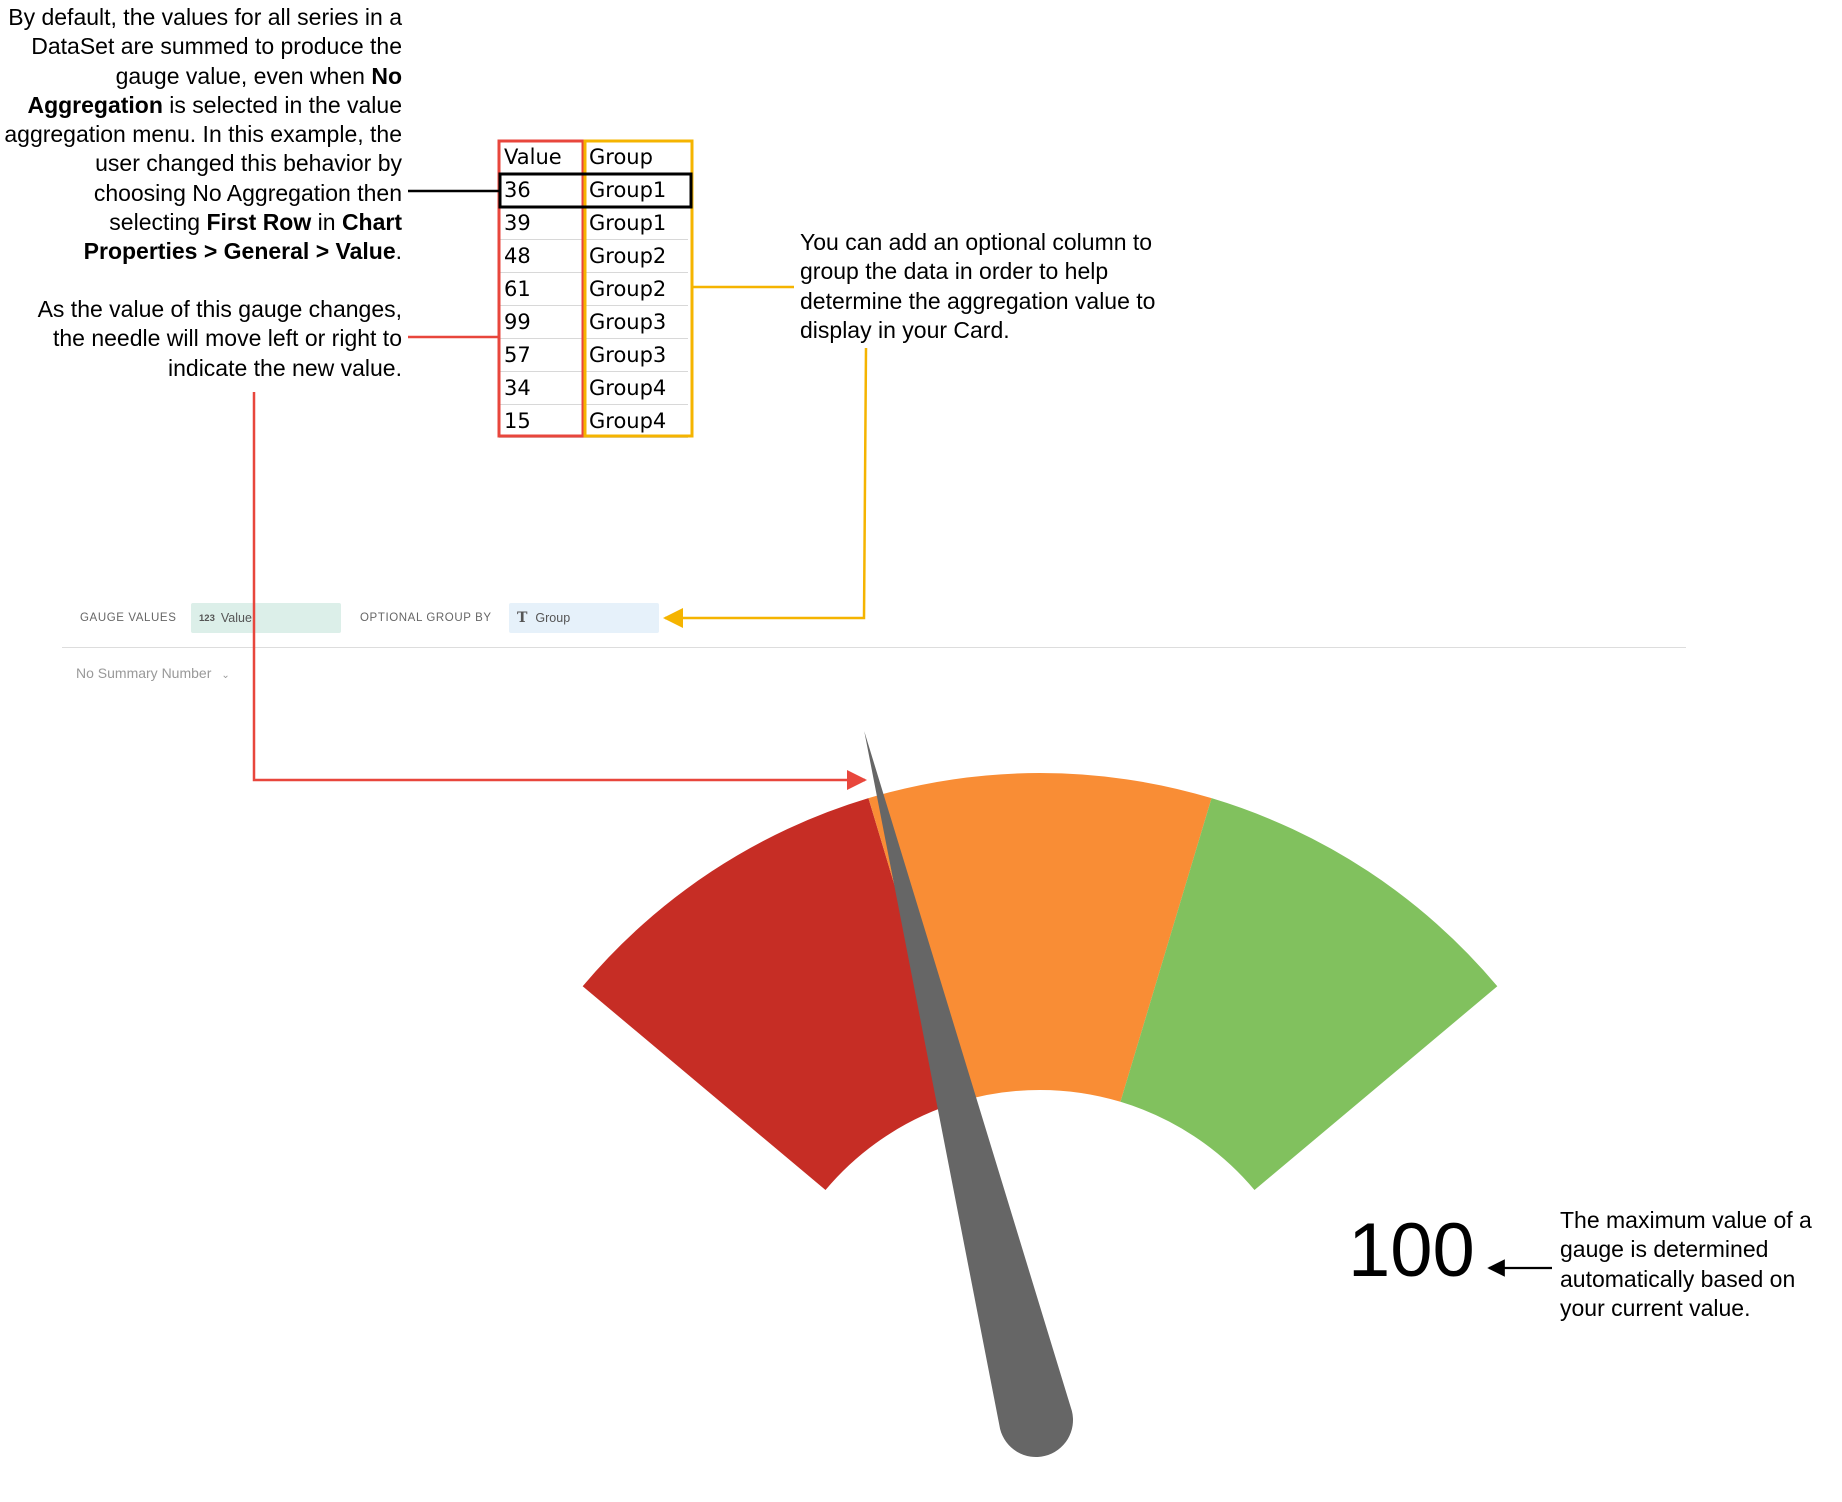  Describe the element at coordinates (541, 322) in the screenshot. I see `value-cell: 99` at that location.